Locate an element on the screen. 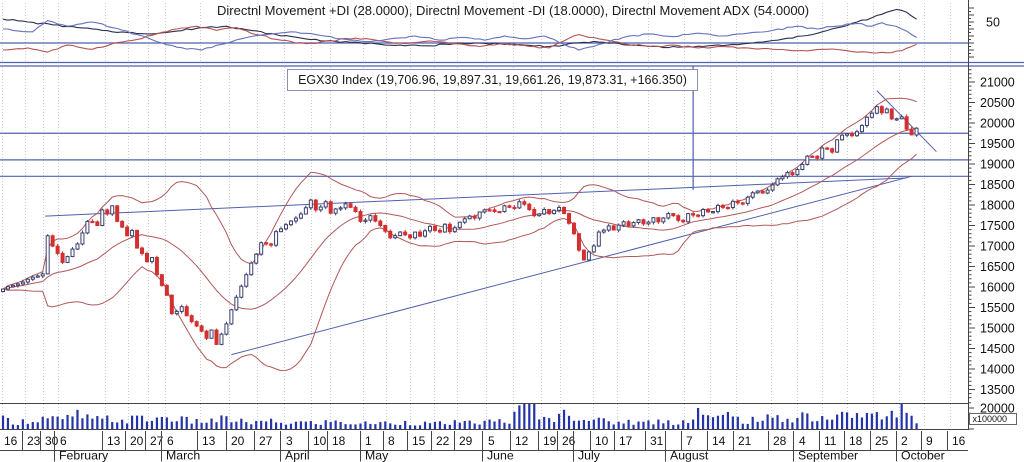  svg-text: 17500 is located at coordinates (997, 226).